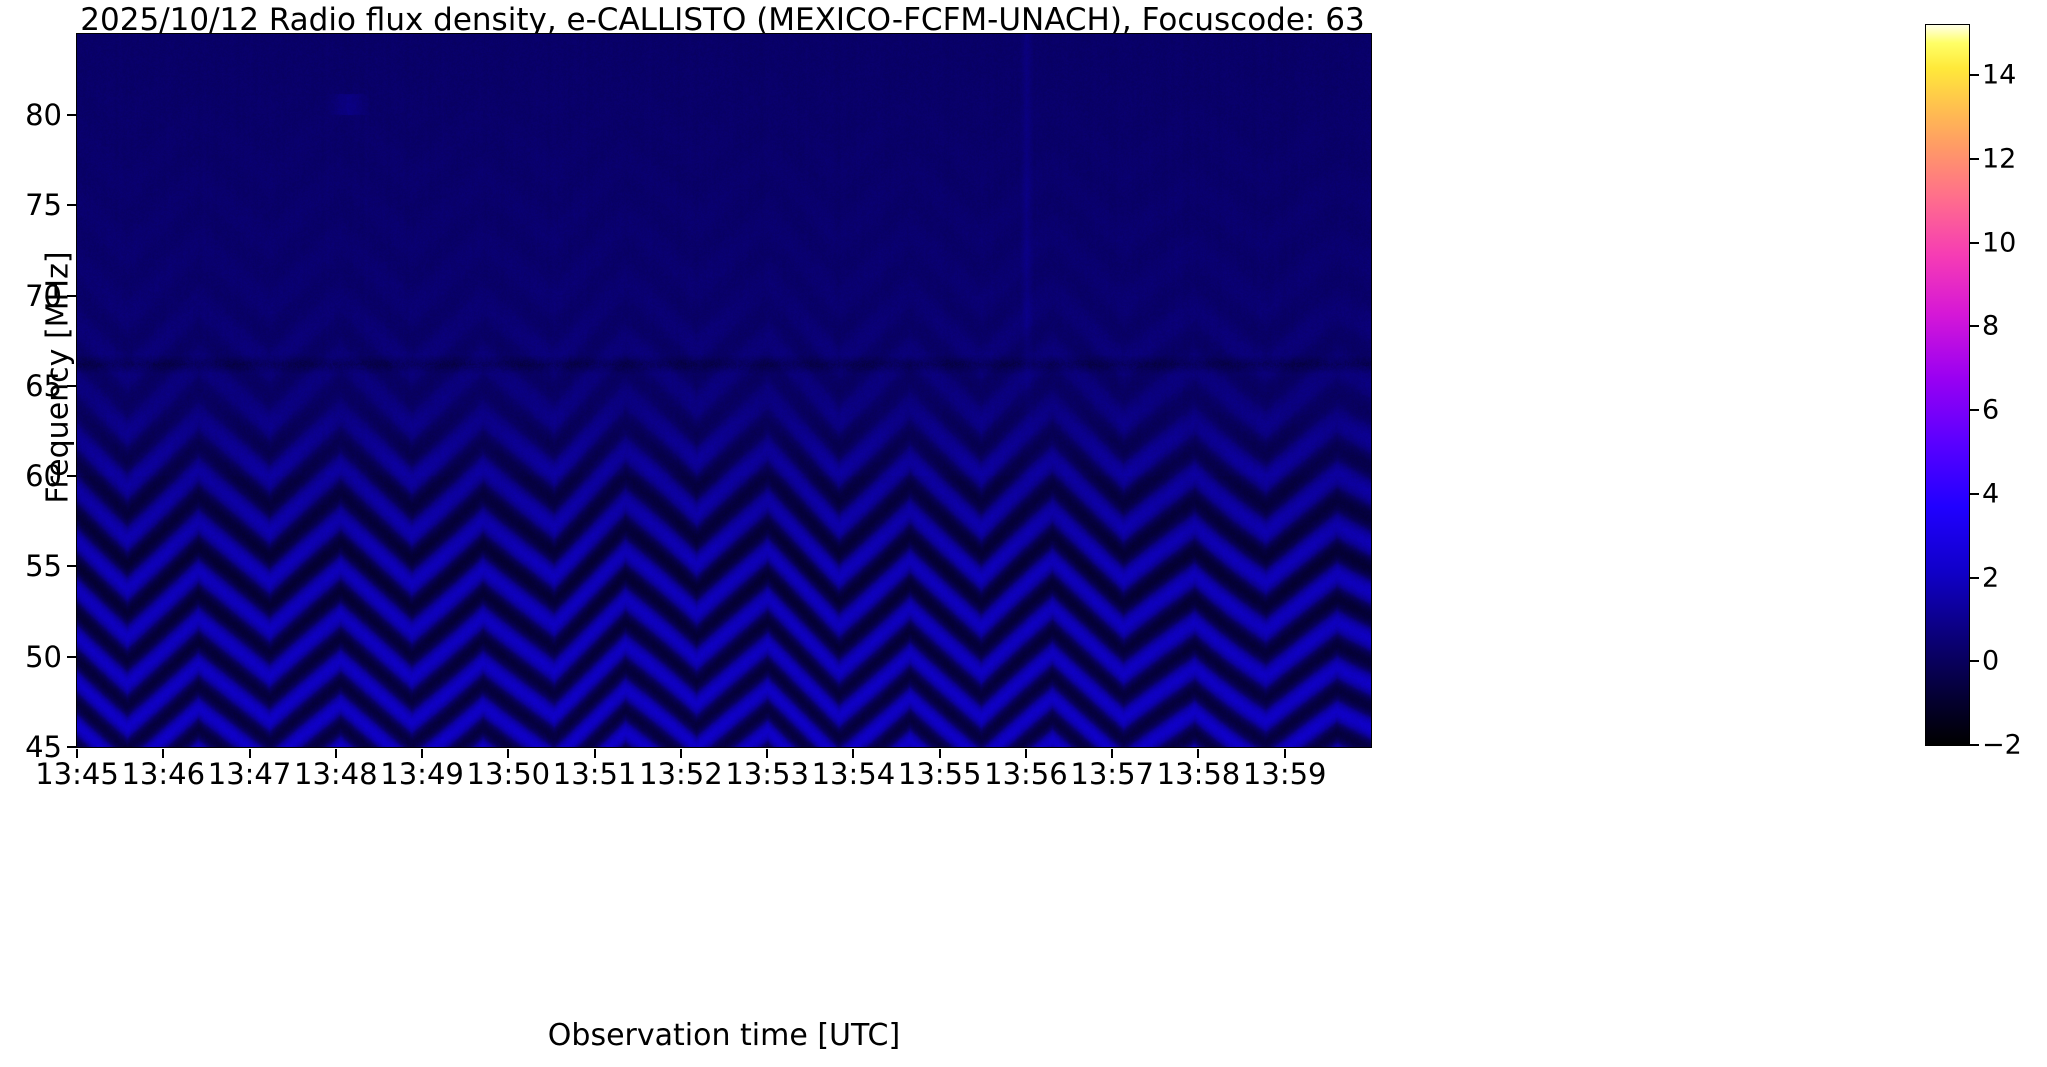  I want to click on colorbar-gradient, so click(1947, 385).